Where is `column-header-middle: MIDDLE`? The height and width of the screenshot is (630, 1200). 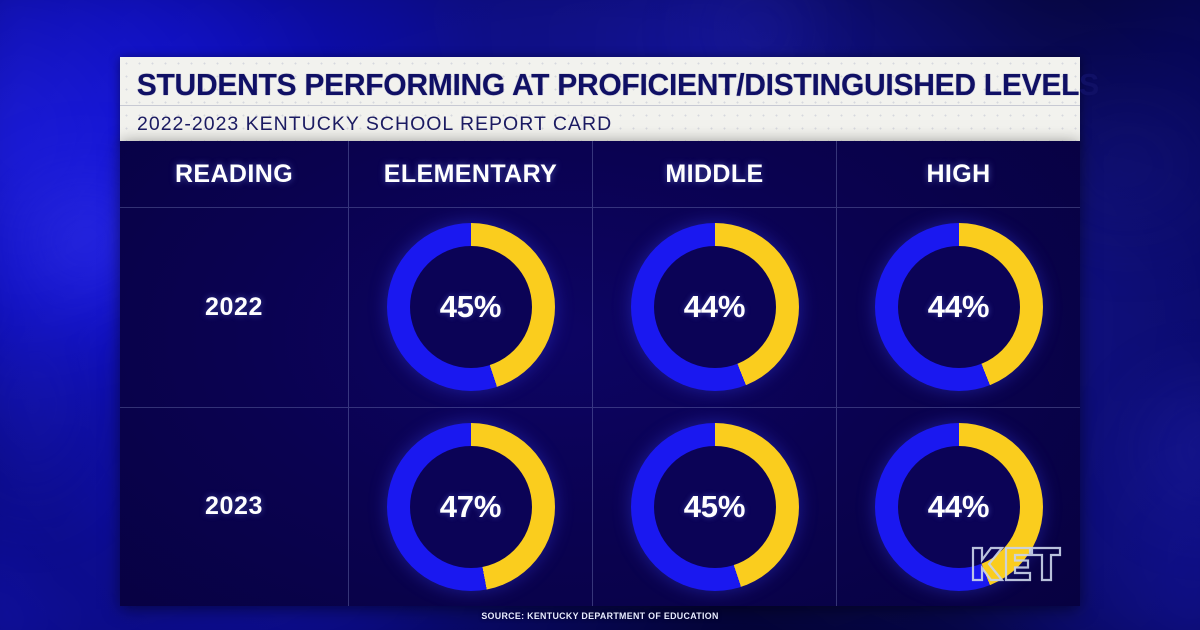 column-header-middle: MIDDLE is located at coordinates (714, 174).